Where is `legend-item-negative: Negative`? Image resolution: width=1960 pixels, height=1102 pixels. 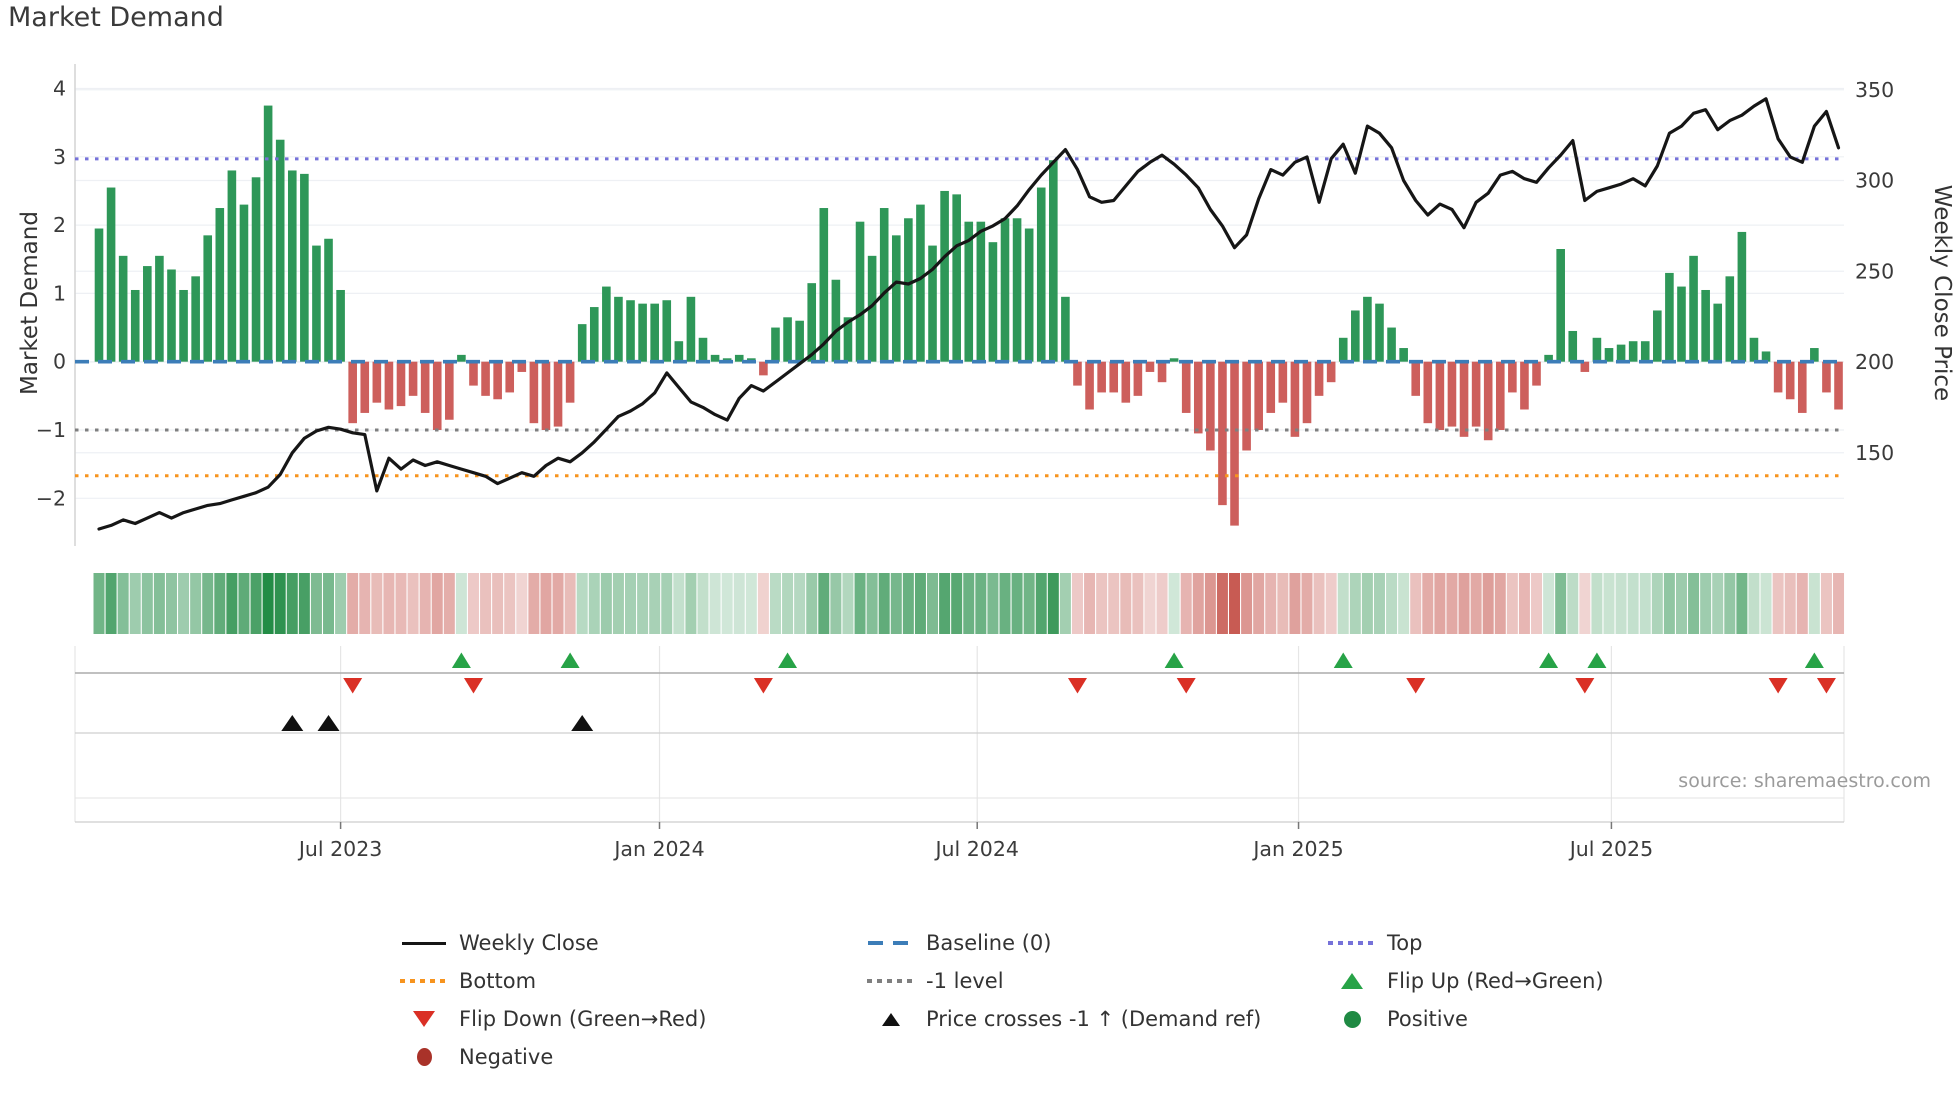
legend-item-negative: Negative is located at coordinates (626, 1057).